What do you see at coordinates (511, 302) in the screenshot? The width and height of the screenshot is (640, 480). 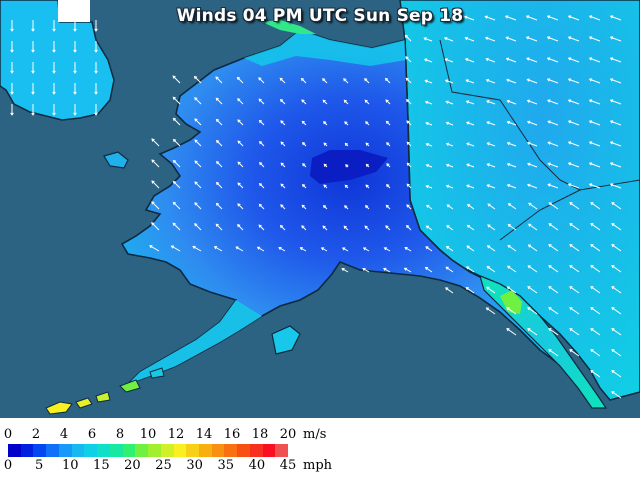 I see `panhandle-green` at bounding box center [511, 302].